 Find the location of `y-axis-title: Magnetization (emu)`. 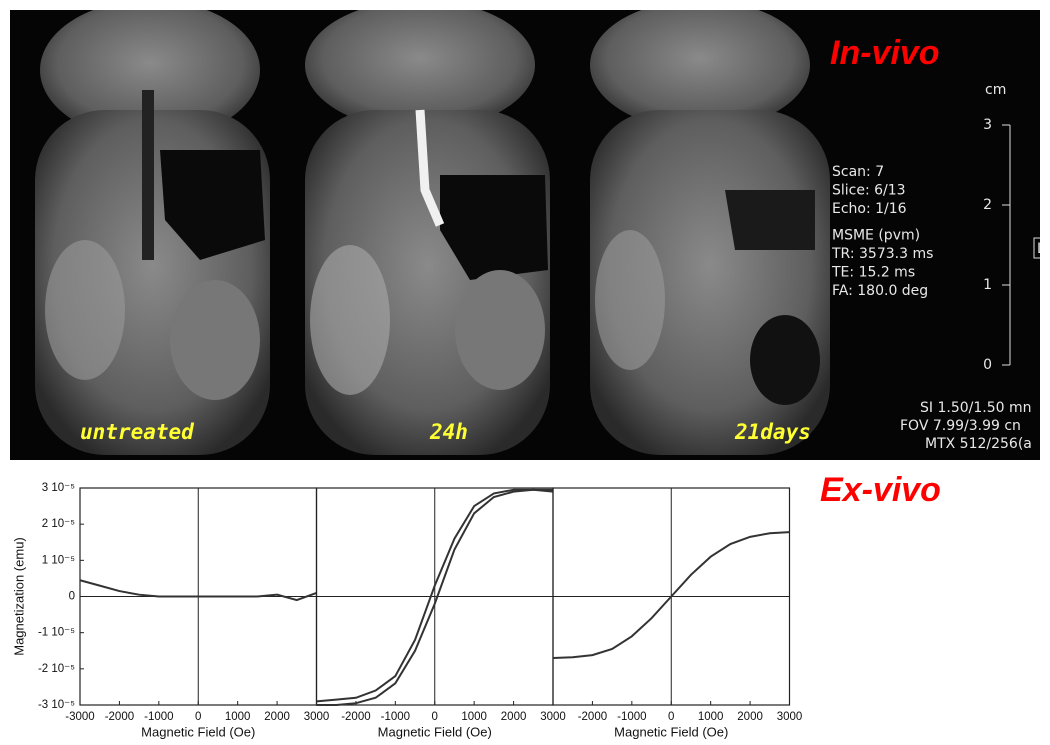

y-axis-title: Magnetization (emu) is located at coordinates (18, 596).